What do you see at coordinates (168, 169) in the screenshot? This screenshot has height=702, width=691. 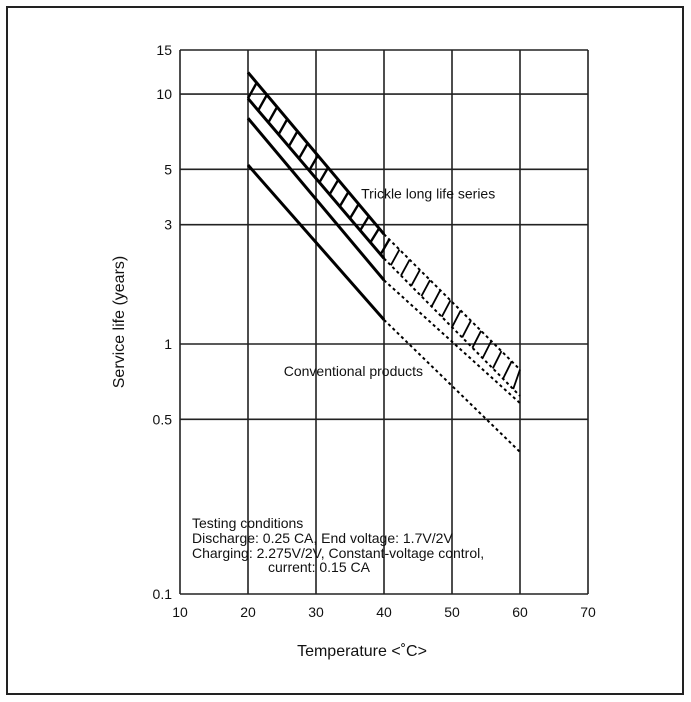 I see `y-tick-label: 5` at bounding box center [168, 169].